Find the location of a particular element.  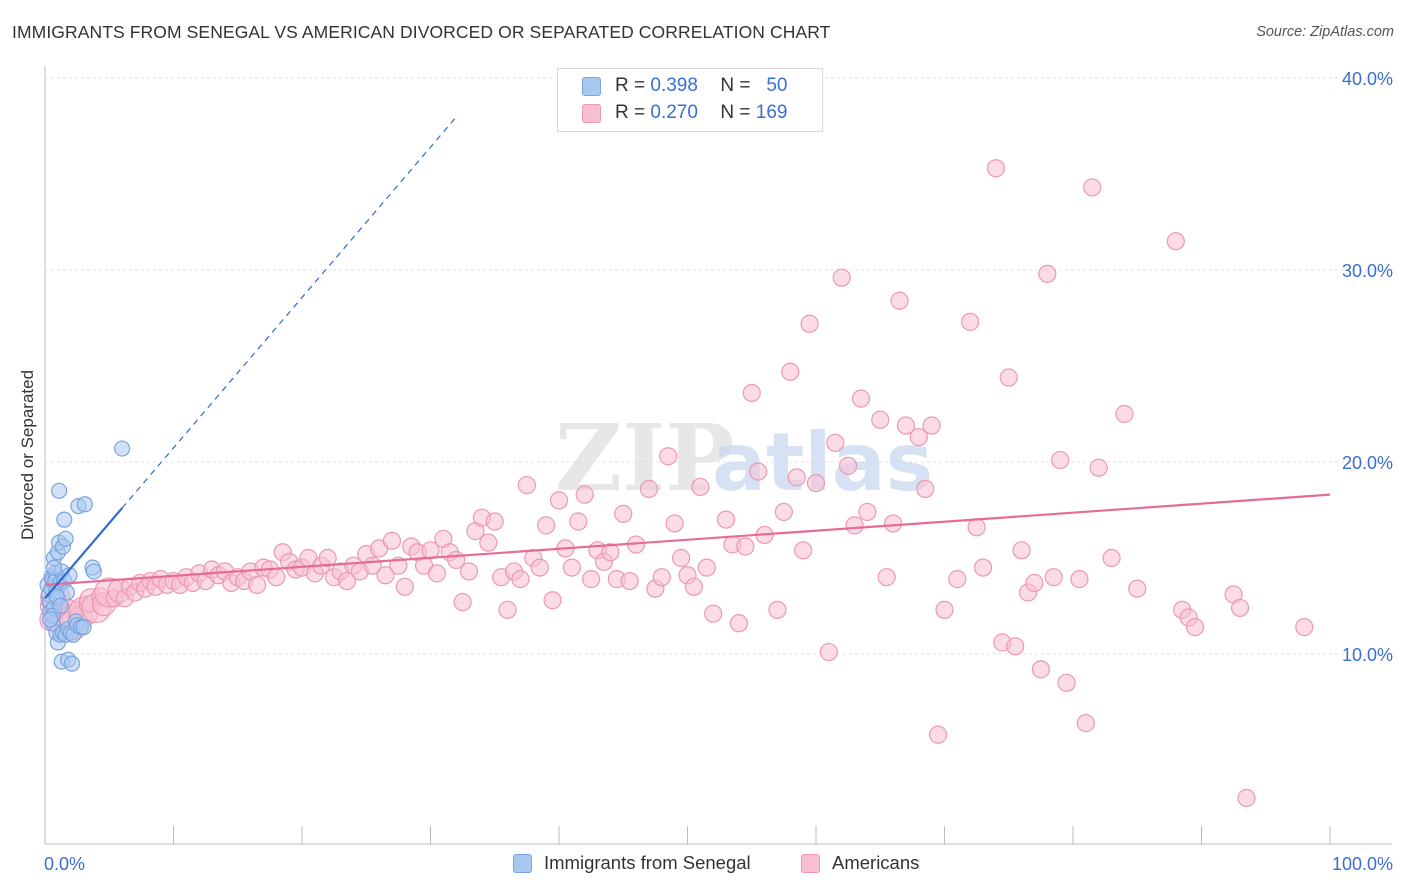

r-value: 0.270 is located at coordinates (674, 112).